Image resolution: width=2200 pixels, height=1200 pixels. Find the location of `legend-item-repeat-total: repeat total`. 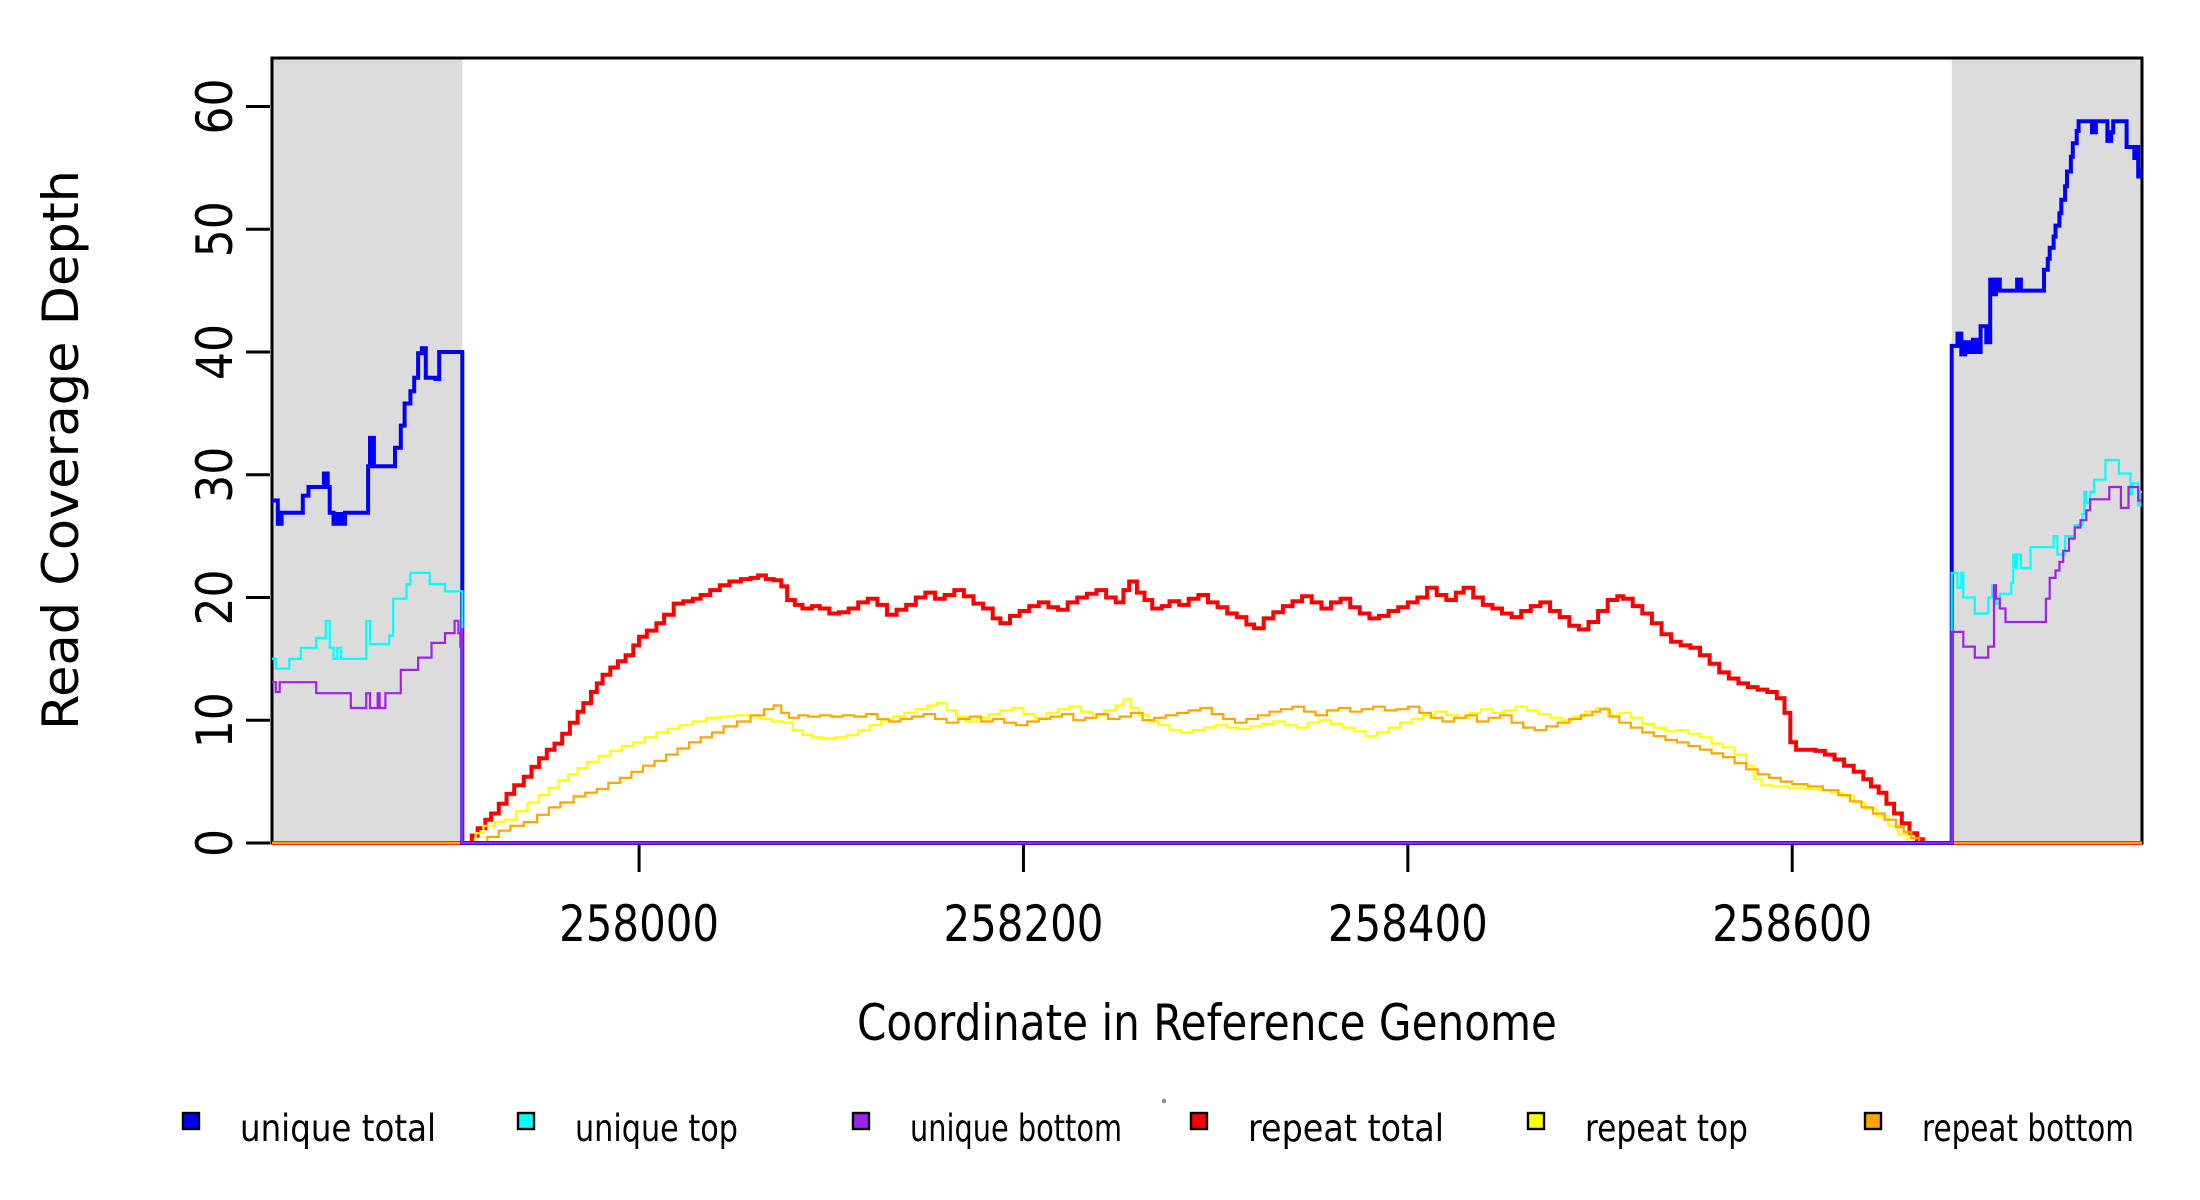

legend-item-repeat-total: repeat total is located at coordinates (1316, 1128).